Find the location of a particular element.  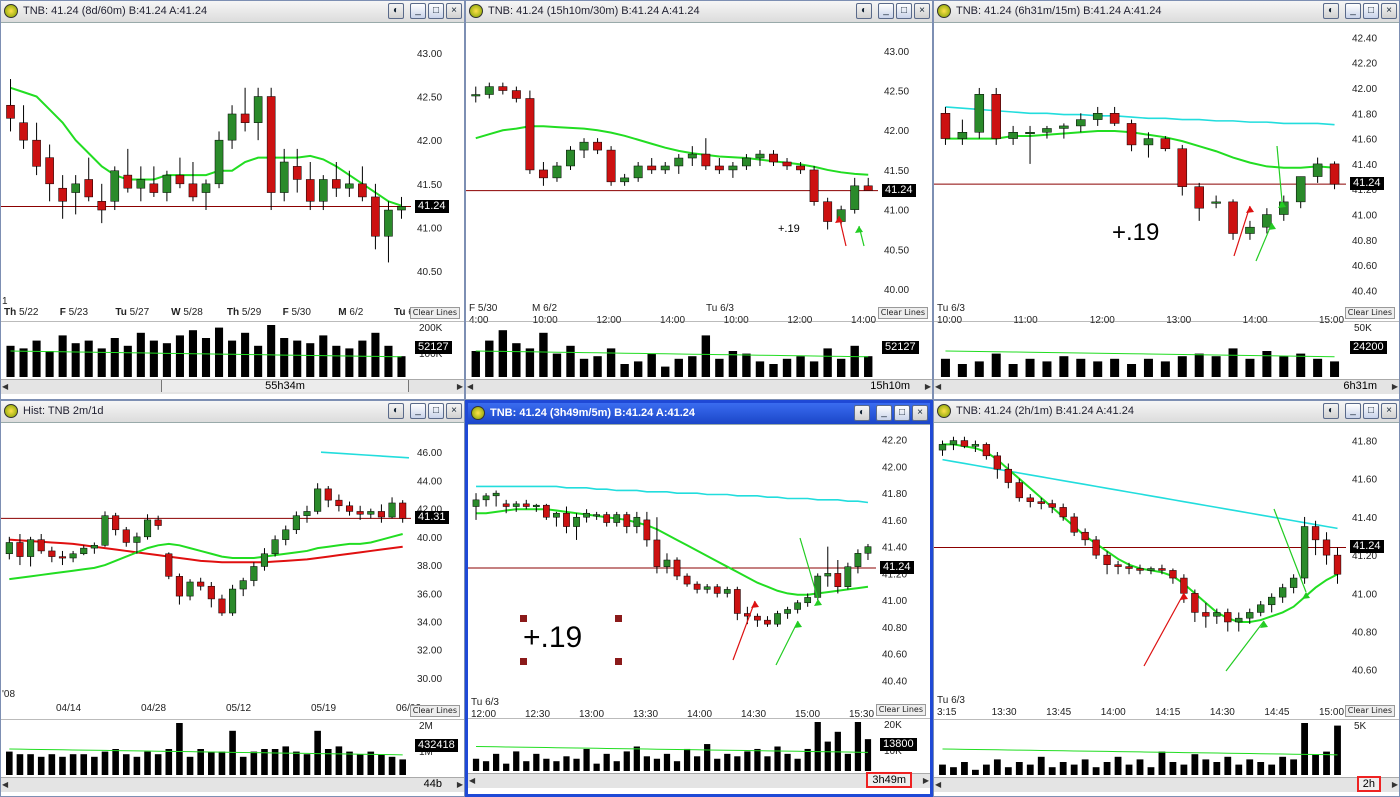

time-axis-label: 3:15 is located at coordinates (947, 712).